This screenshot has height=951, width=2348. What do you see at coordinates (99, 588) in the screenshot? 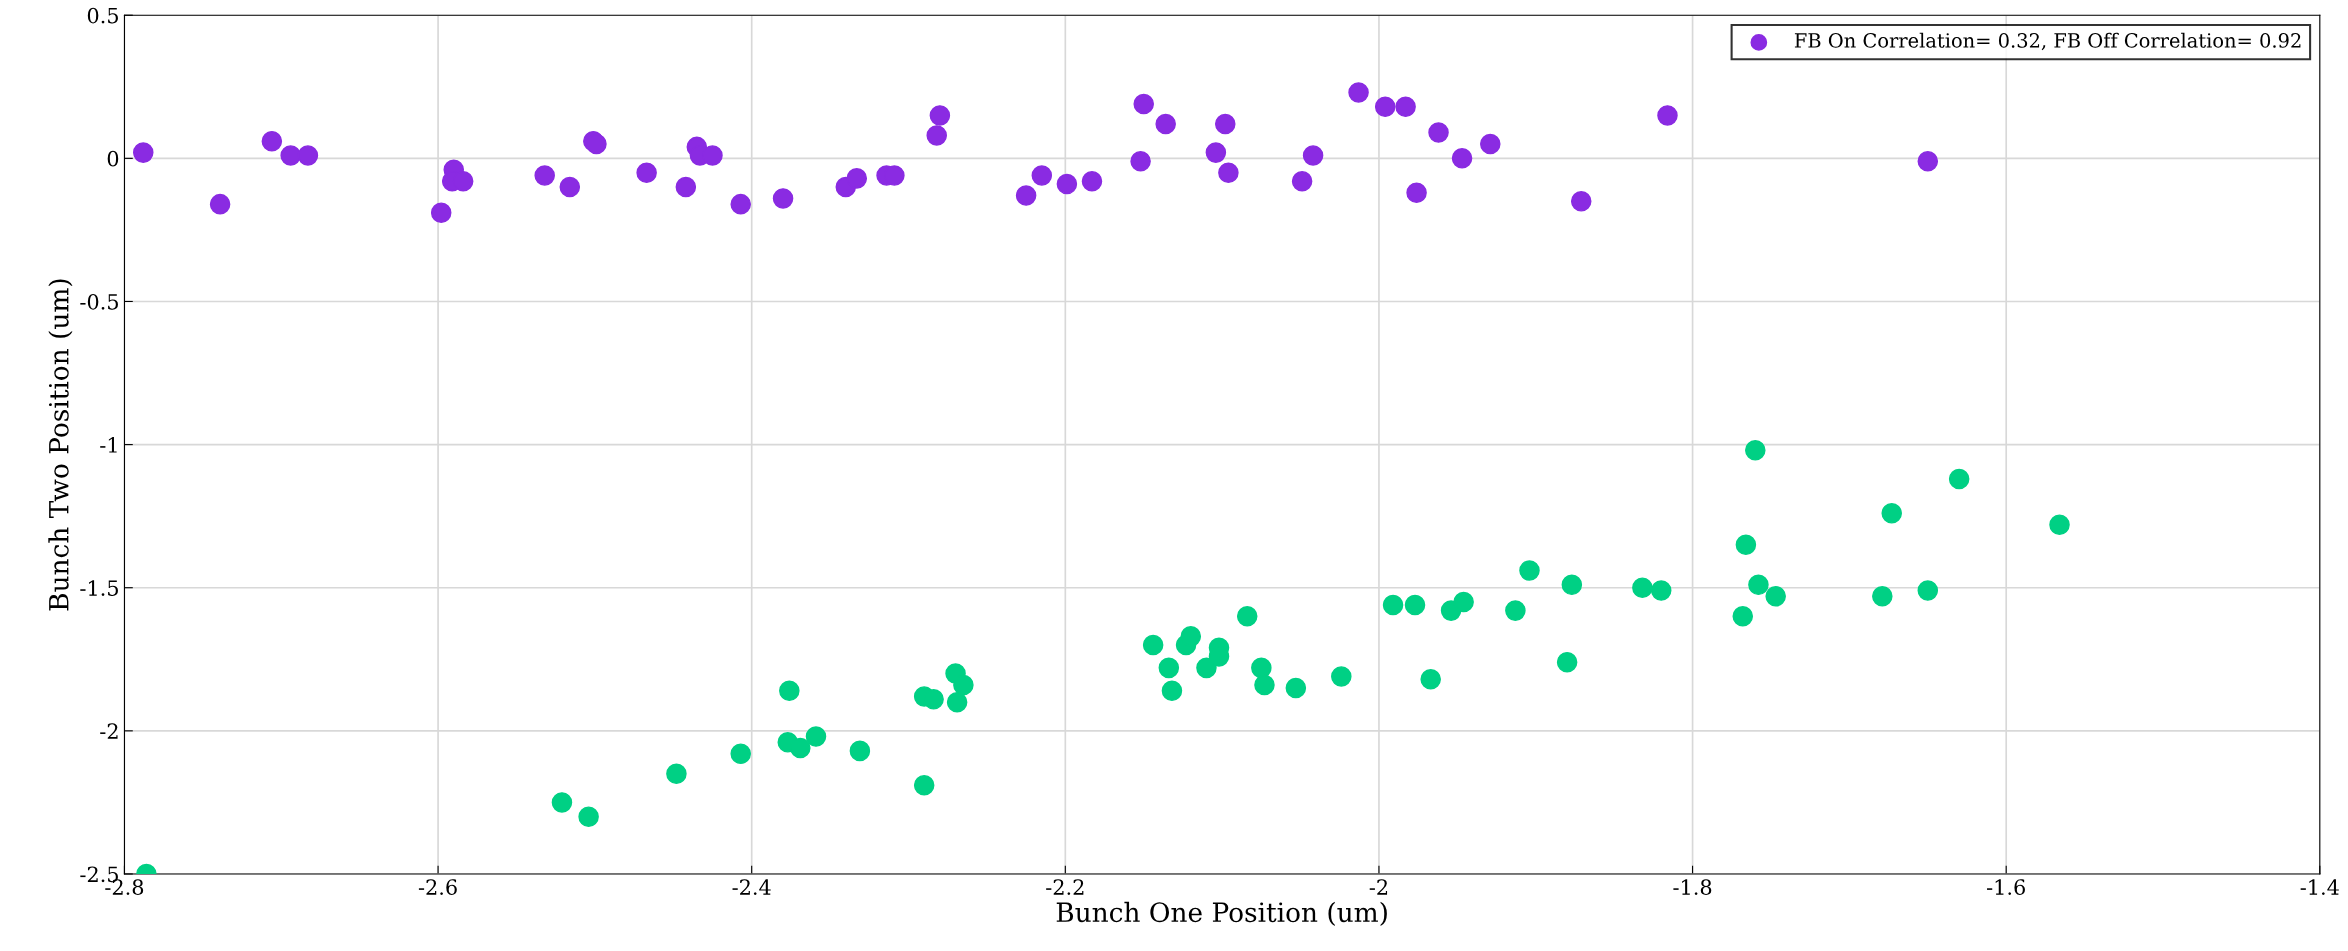
I see `y-tick-label: -1.5` at bounding box center [99, 588].